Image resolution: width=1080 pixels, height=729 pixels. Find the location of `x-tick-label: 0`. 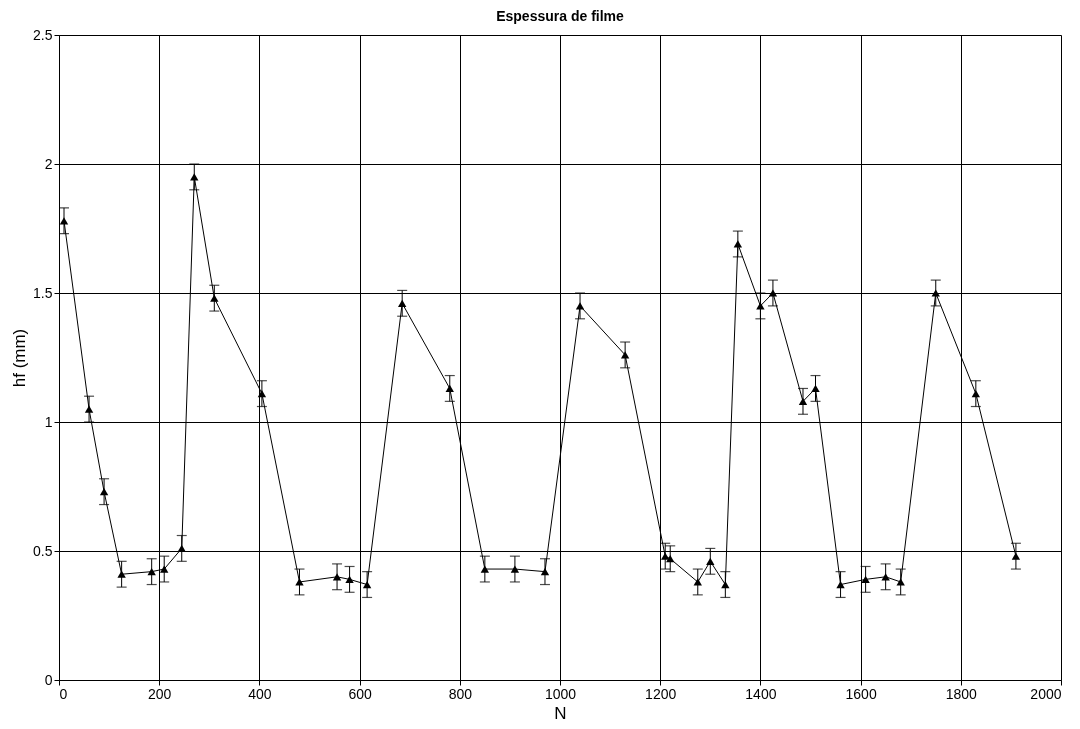

x-tick-label: 0 is located at coordinates (63, 693).